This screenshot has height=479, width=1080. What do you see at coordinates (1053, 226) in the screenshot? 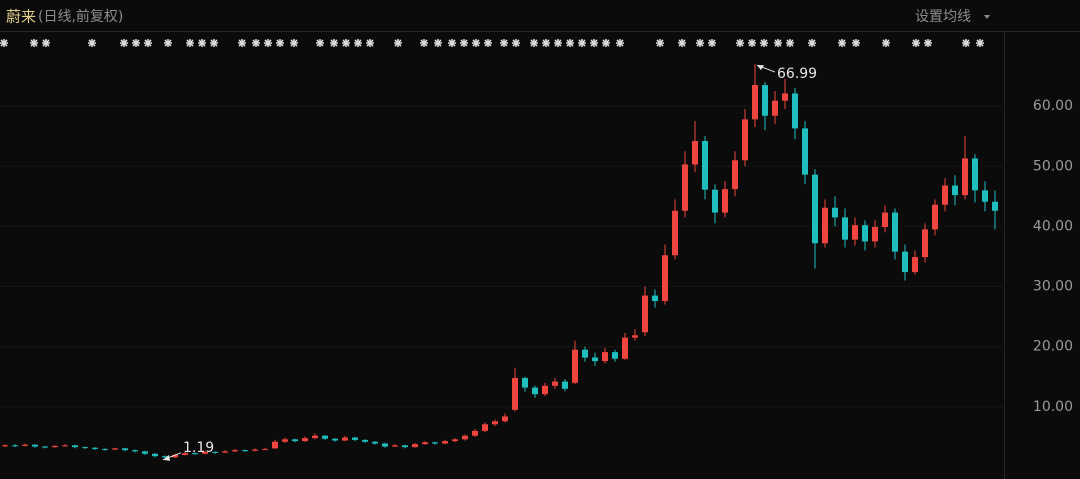
I see `y-tick-label: 40.00` at bounding box center [1053, 226].